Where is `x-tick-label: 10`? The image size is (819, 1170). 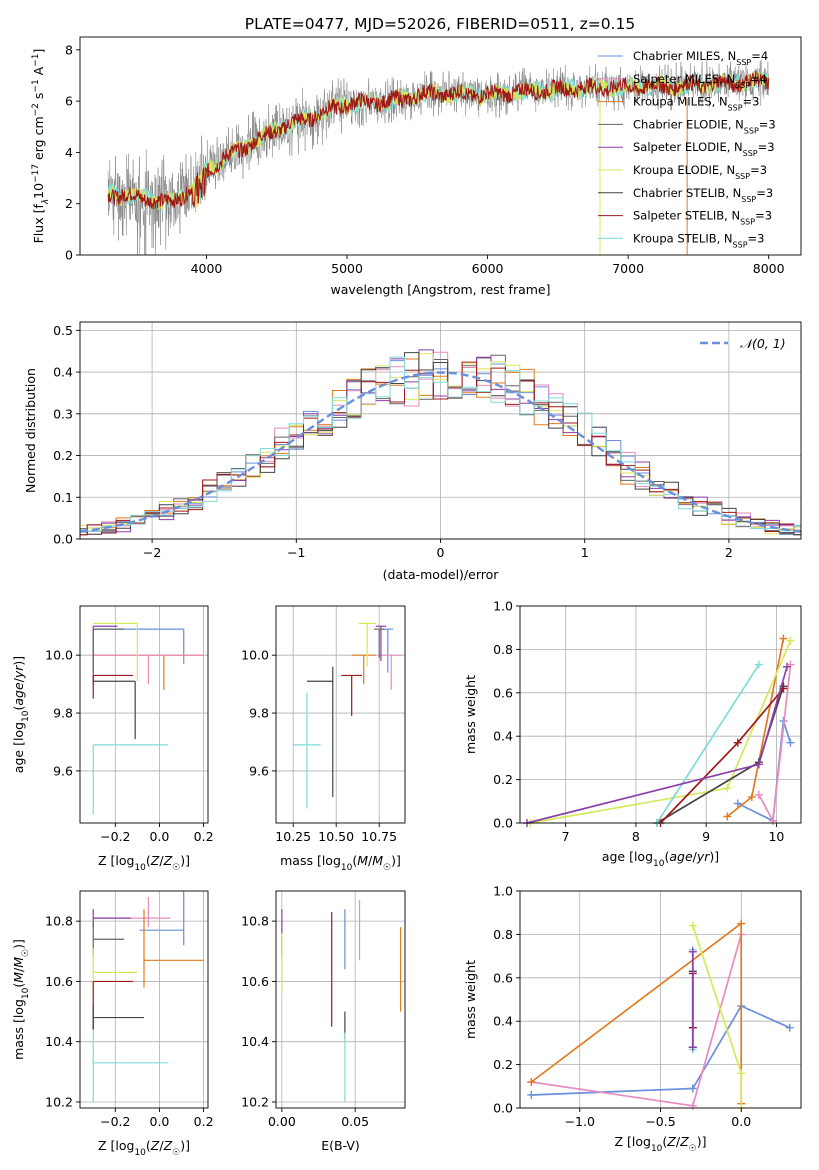
x-tick-label: 10 is located at coordinates (776, 836).